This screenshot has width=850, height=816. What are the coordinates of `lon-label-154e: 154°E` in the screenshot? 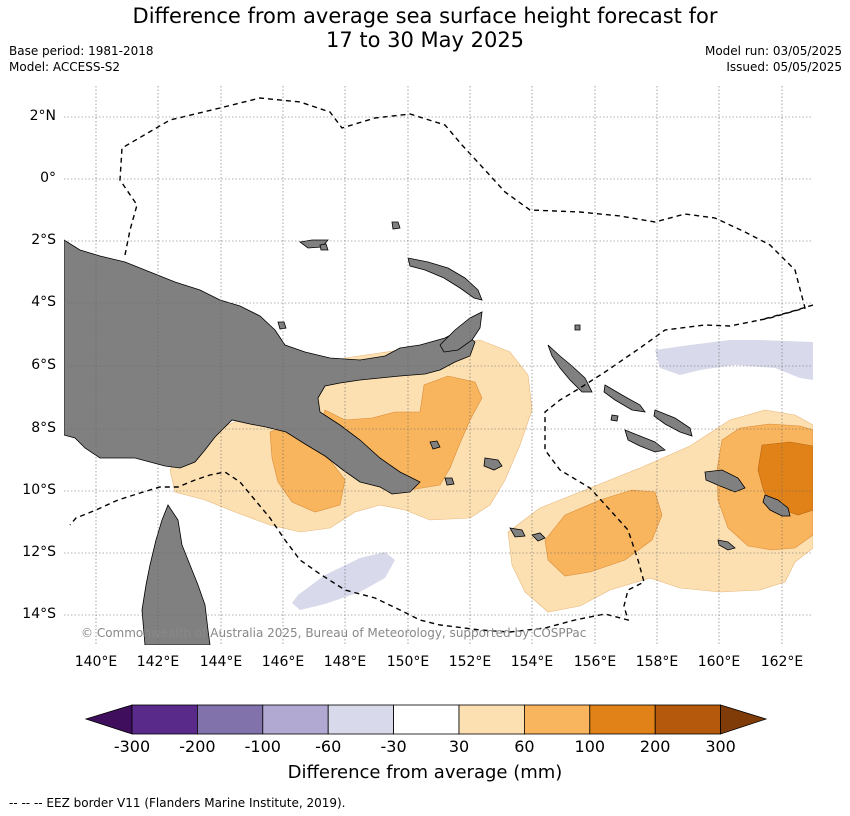 It's located at (532, 662).